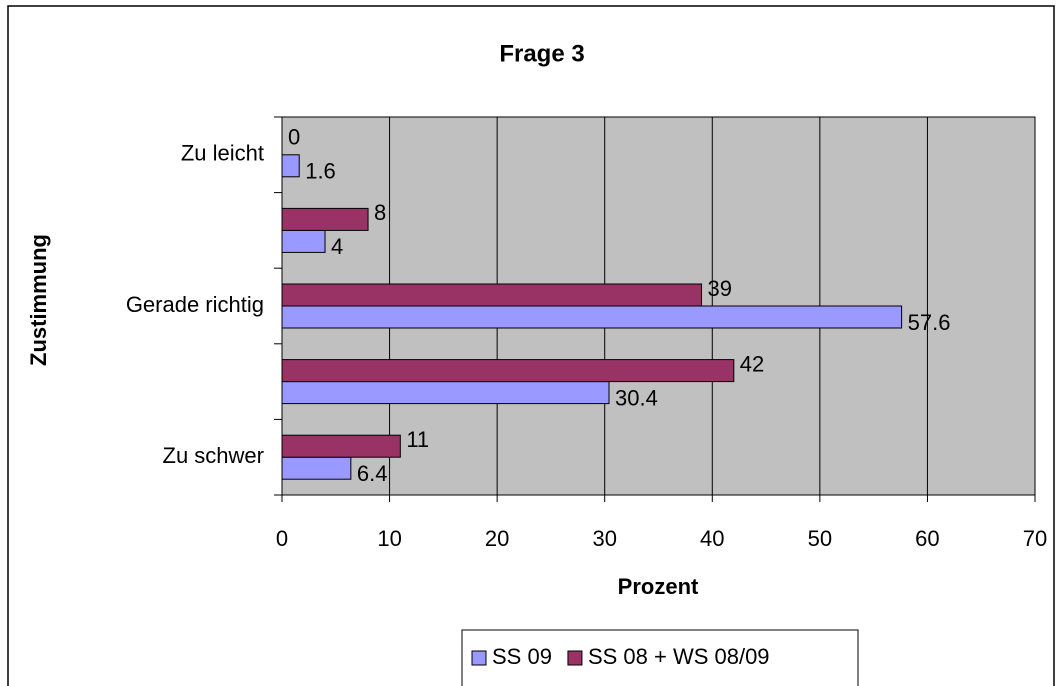 The height and width of the screenshot is (686, 1062). I want to click on y-tick-label: Gerade richtig, so click(195, 304).